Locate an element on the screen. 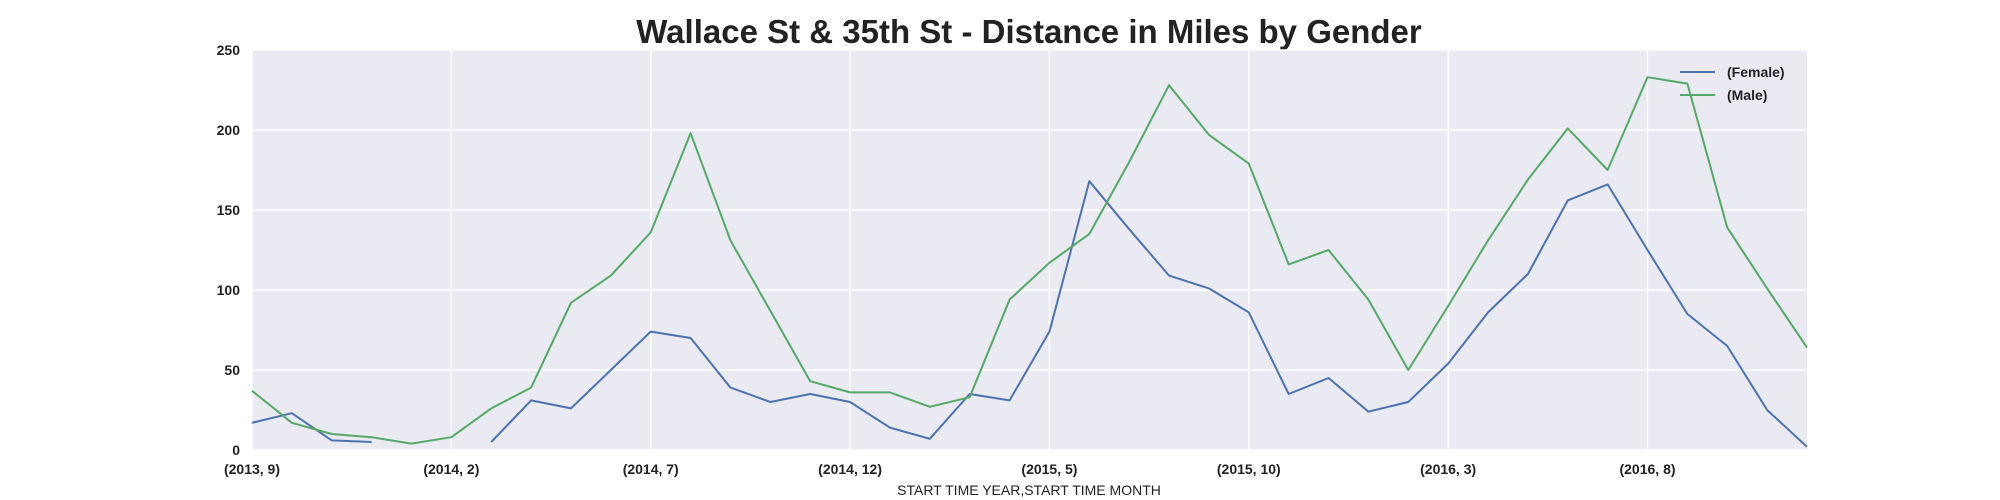 The width and height of the screenshot is (2000, 500). legend: (Female) (Male) is located at coordinates (1732, 83).